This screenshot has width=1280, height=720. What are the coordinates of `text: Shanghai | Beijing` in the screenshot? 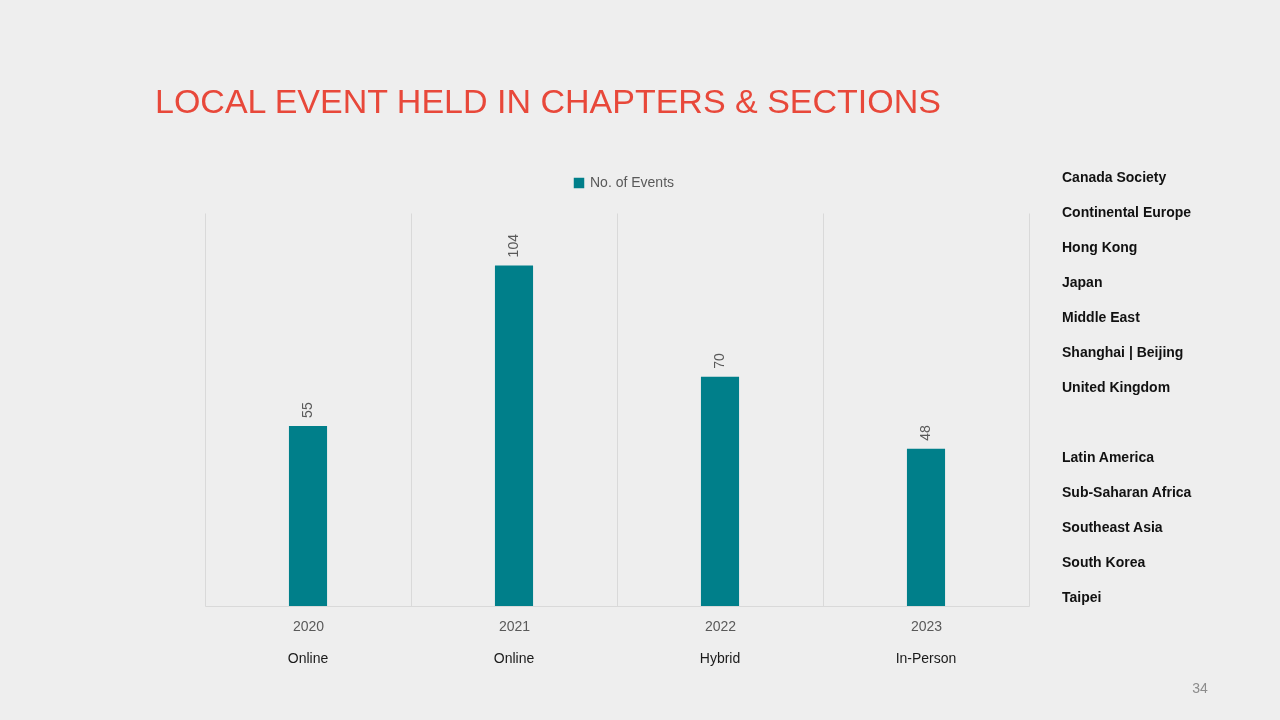 It's located at (1123, 352).